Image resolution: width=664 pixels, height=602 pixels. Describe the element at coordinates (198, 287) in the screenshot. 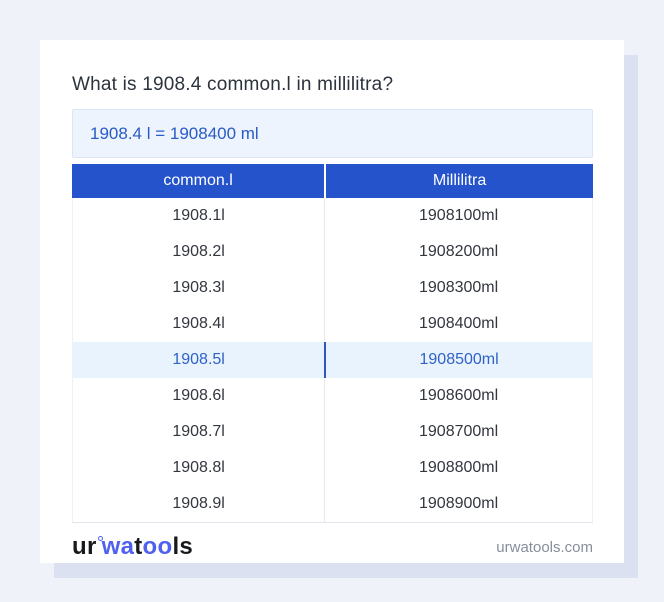

I see `cell-common-l: 1908.3l` at that location.